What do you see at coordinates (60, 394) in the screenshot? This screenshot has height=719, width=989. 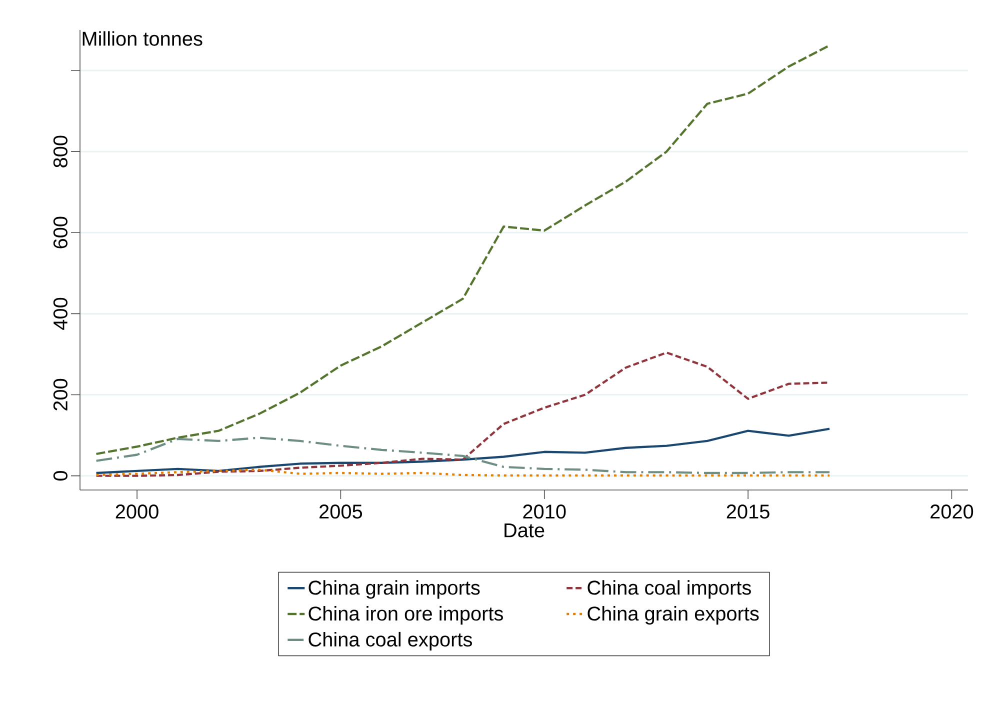 I see `y-tick-label: 200` at bounding box center [60, 394].